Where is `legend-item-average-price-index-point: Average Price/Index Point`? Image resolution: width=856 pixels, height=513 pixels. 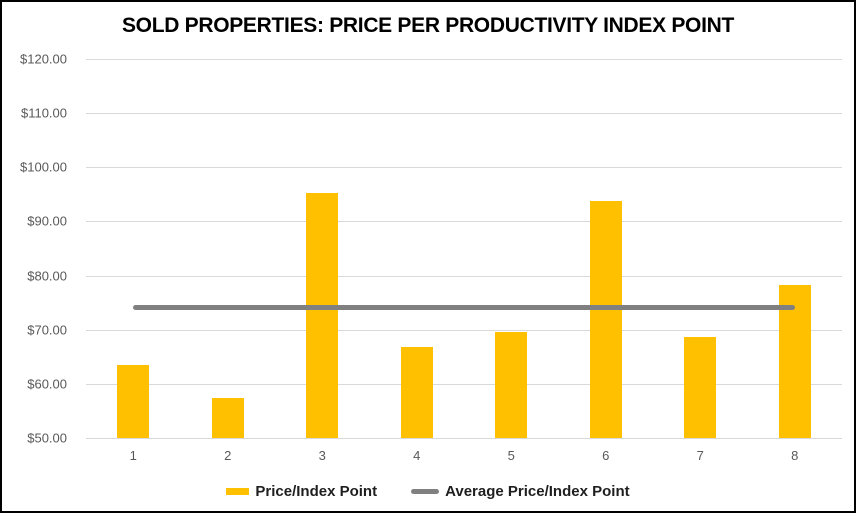
legend-item-average-price-index-point: Average Price/Index Point is located at coordinates (520, 491).